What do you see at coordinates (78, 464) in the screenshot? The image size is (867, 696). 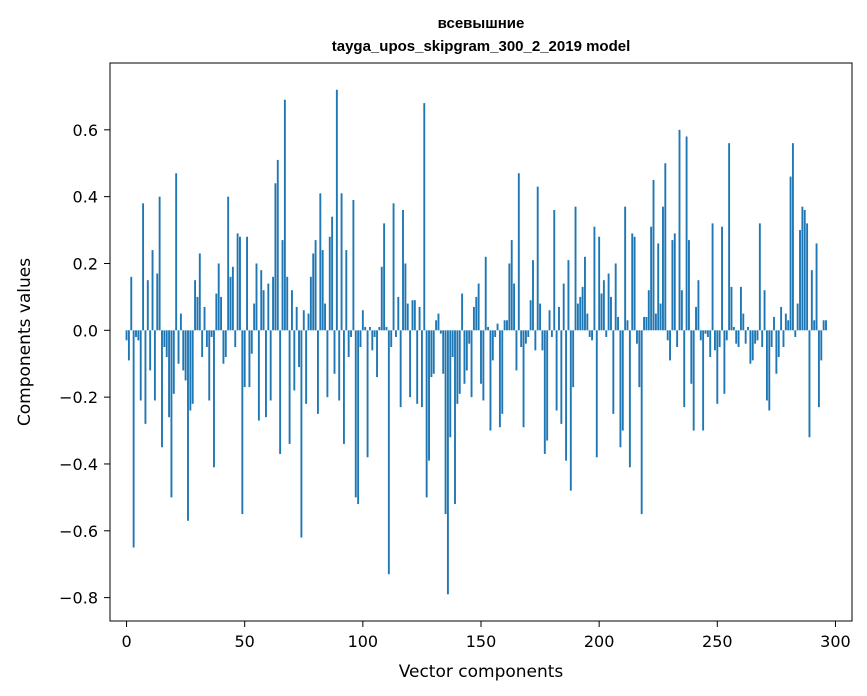 I see `y-tick-label: −0.4` at bounding box center [78, 464].